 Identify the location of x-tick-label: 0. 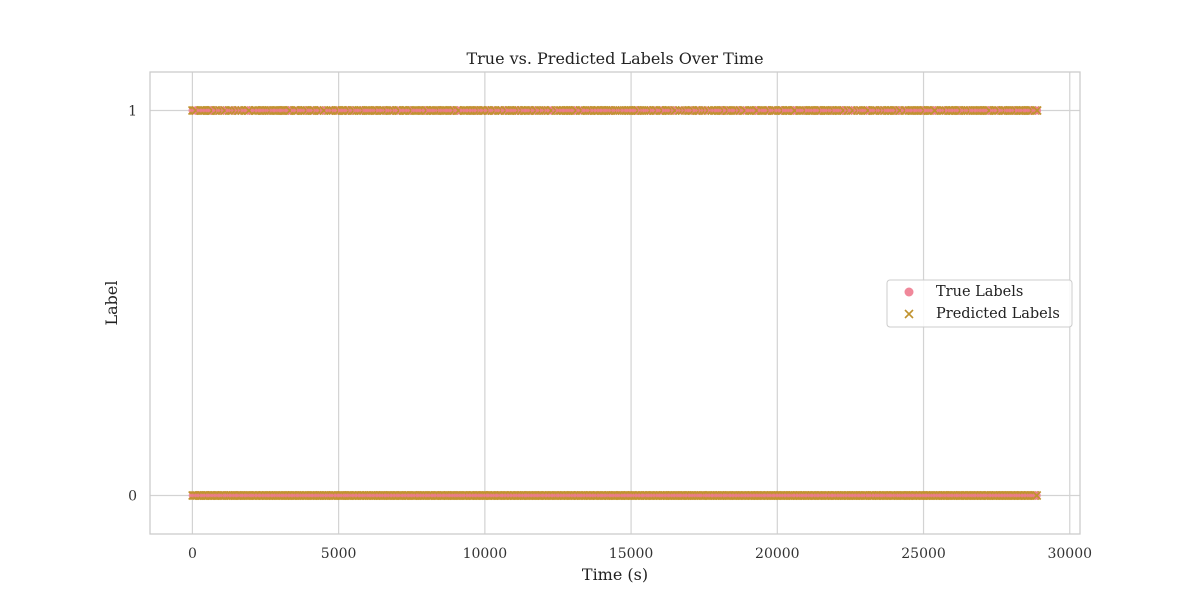
(192, 554).